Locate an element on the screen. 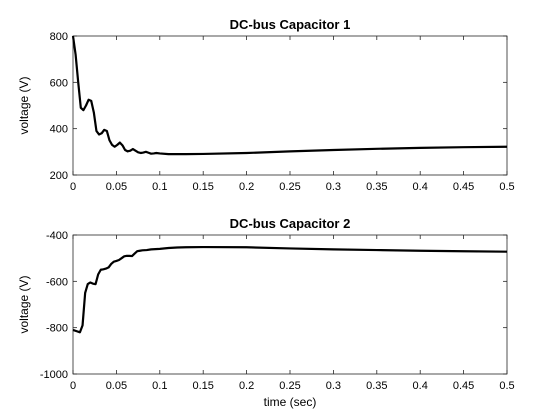 Image resolution: width=560 pixels, height=420 pixels. chart2-ytick-label: -800 is located at coordinates (57, 329).